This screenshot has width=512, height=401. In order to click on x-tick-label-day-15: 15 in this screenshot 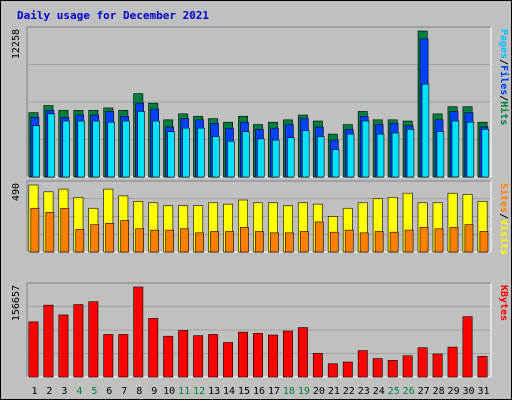, I will do `click(244, 391)`.